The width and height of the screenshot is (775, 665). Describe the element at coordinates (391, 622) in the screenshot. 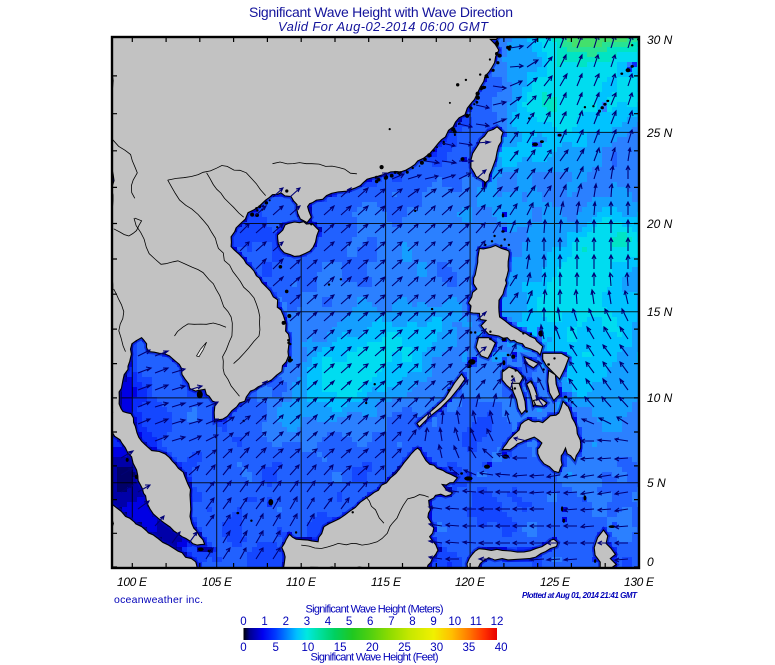

I see `svg-text: 7` at that location.